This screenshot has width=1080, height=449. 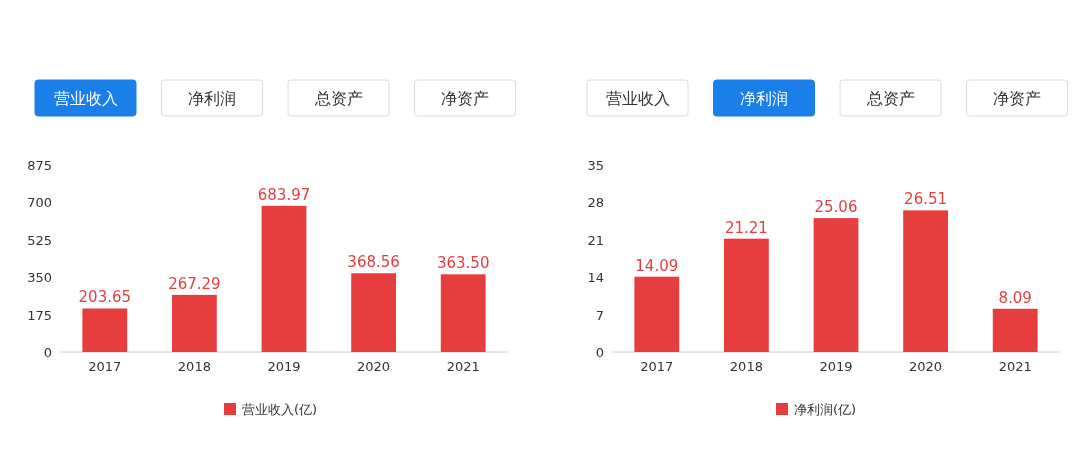 I want to click on y-tick-label: 875, so click(x=39, y=165).